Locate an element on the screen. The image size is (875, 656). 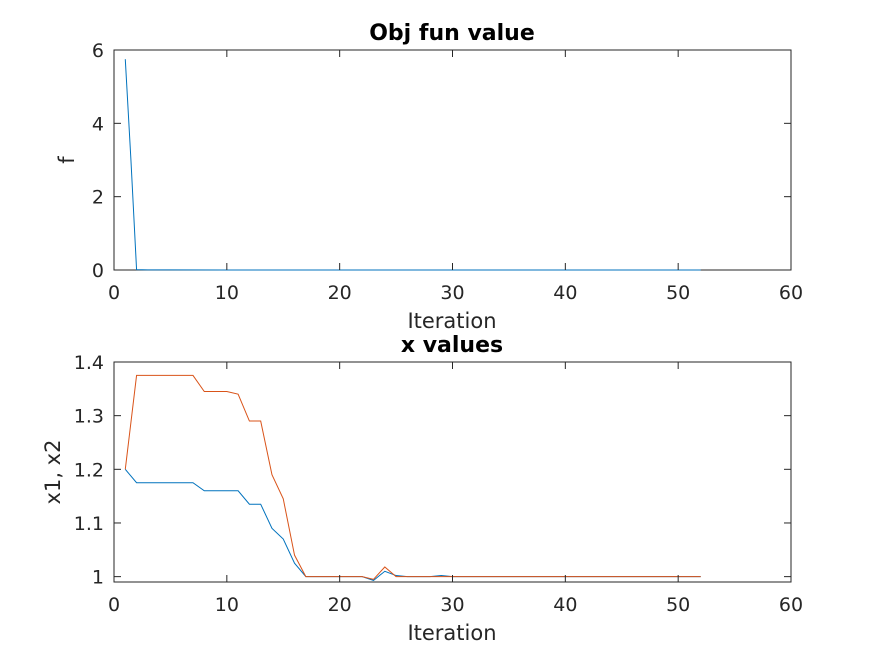
y-axis-label: f is located at coordinates (67, 160).